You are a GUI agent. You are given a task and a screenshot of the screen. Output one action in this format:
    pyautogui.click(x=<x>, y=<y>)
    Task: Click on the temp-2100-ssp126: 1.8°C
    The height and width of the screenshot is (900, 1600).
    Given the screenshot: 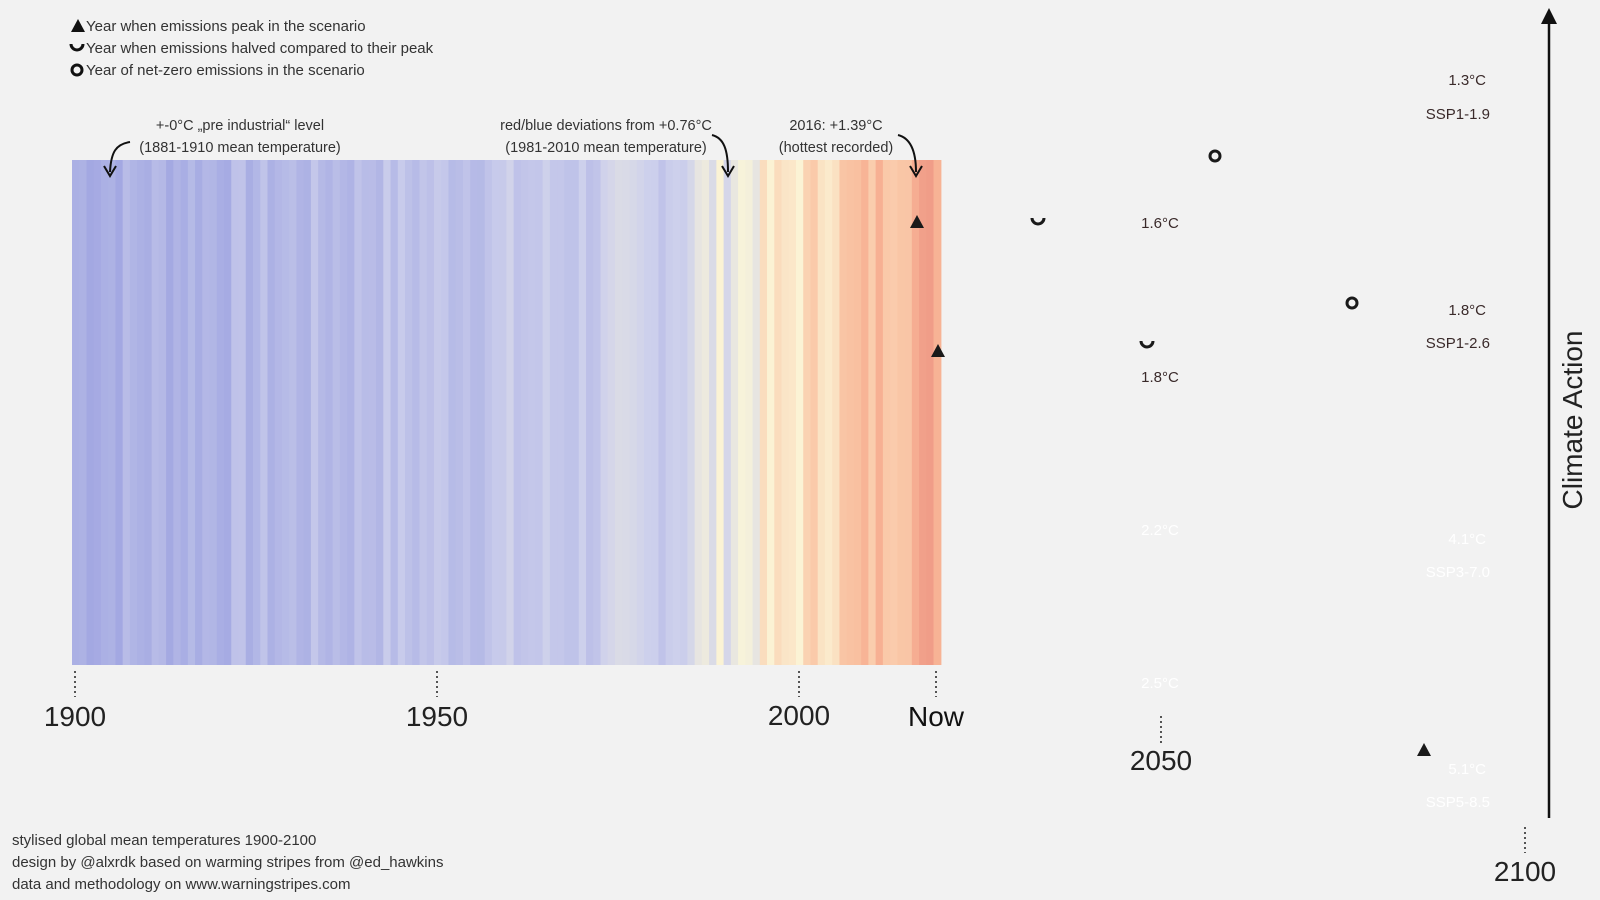 What is the action you would take?
    pyautogui.click(x=1467, y=310)
    